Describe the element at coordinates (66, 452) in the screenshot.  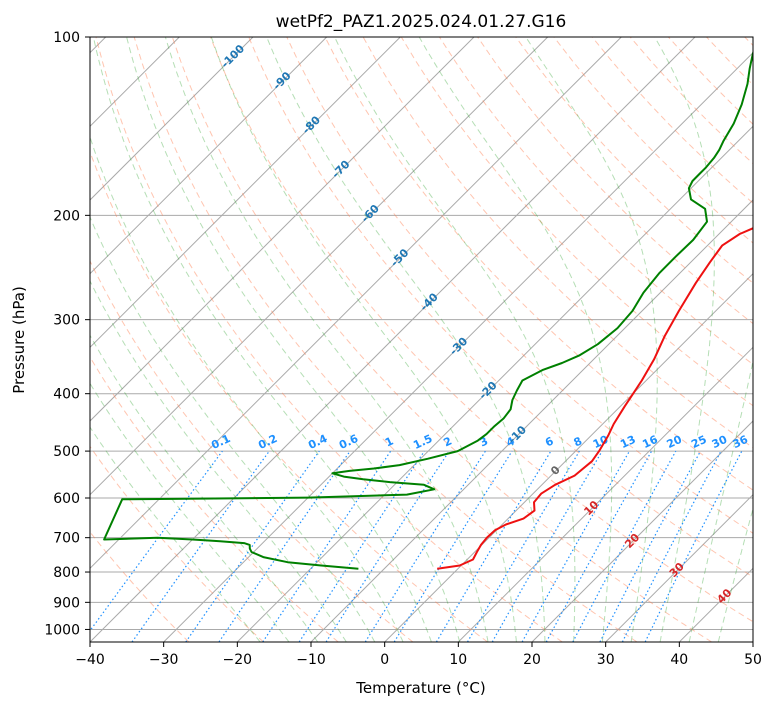
I see `y-tick-label: 500` at that location.